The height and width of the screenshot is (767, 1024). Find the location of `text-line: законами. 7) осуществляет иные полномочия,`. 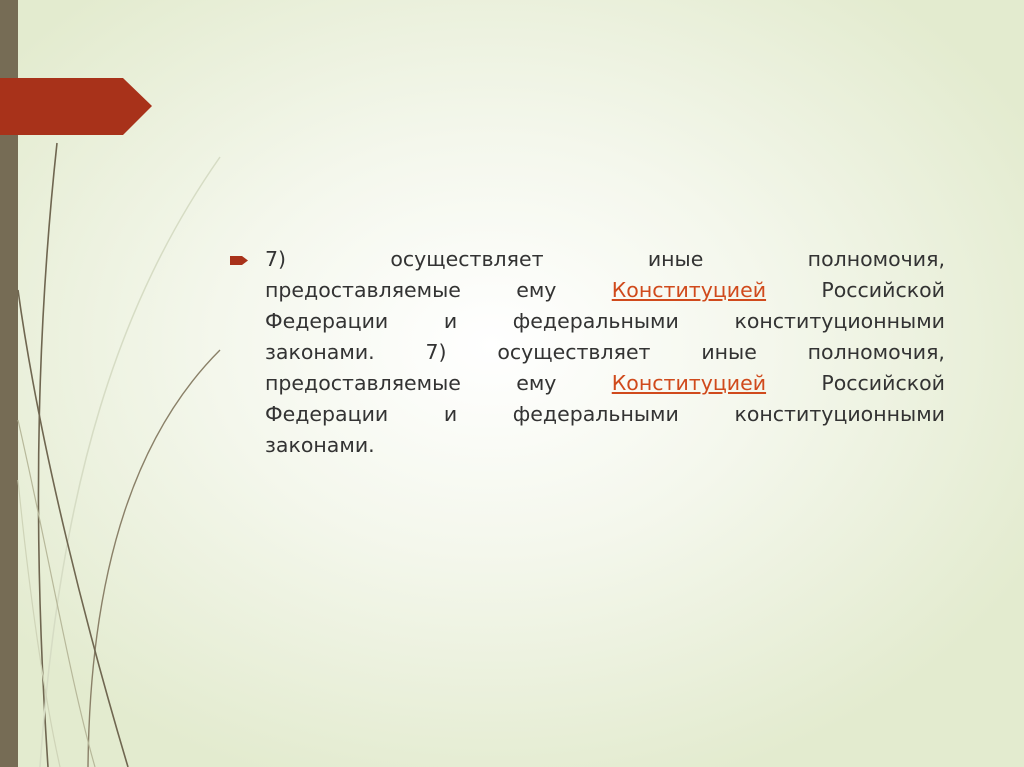

text-line: законами. 7) осуществляет иные полномочия, is located at coordinates (605, 352).